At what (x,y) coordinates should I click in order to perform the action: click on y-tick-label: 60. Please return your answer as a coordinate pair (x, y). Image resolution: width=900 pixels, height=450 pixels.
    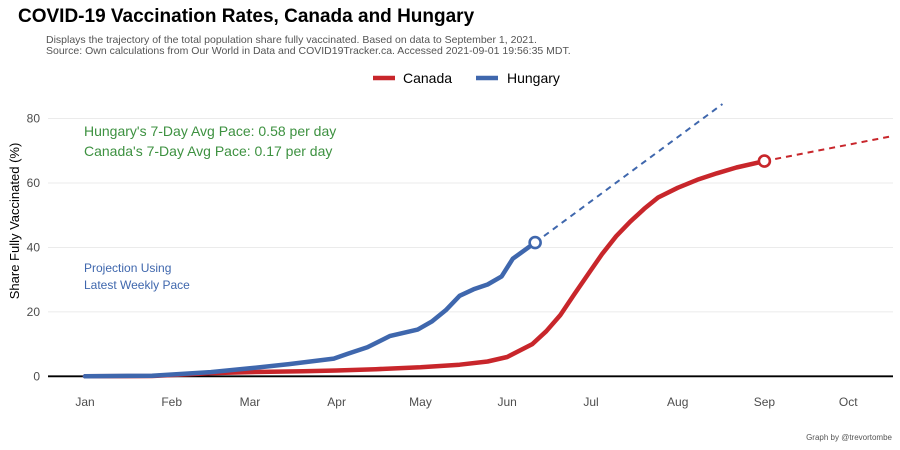
    Looking at the image, I should click on (34, 183).